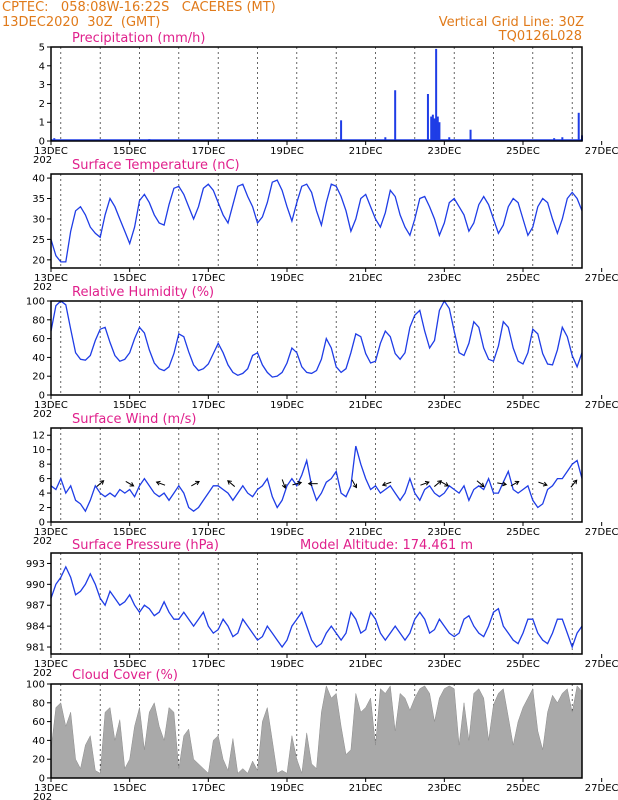 The image size is (618, 800). I want to click on y-tick-label: 60, so click(38, 722).